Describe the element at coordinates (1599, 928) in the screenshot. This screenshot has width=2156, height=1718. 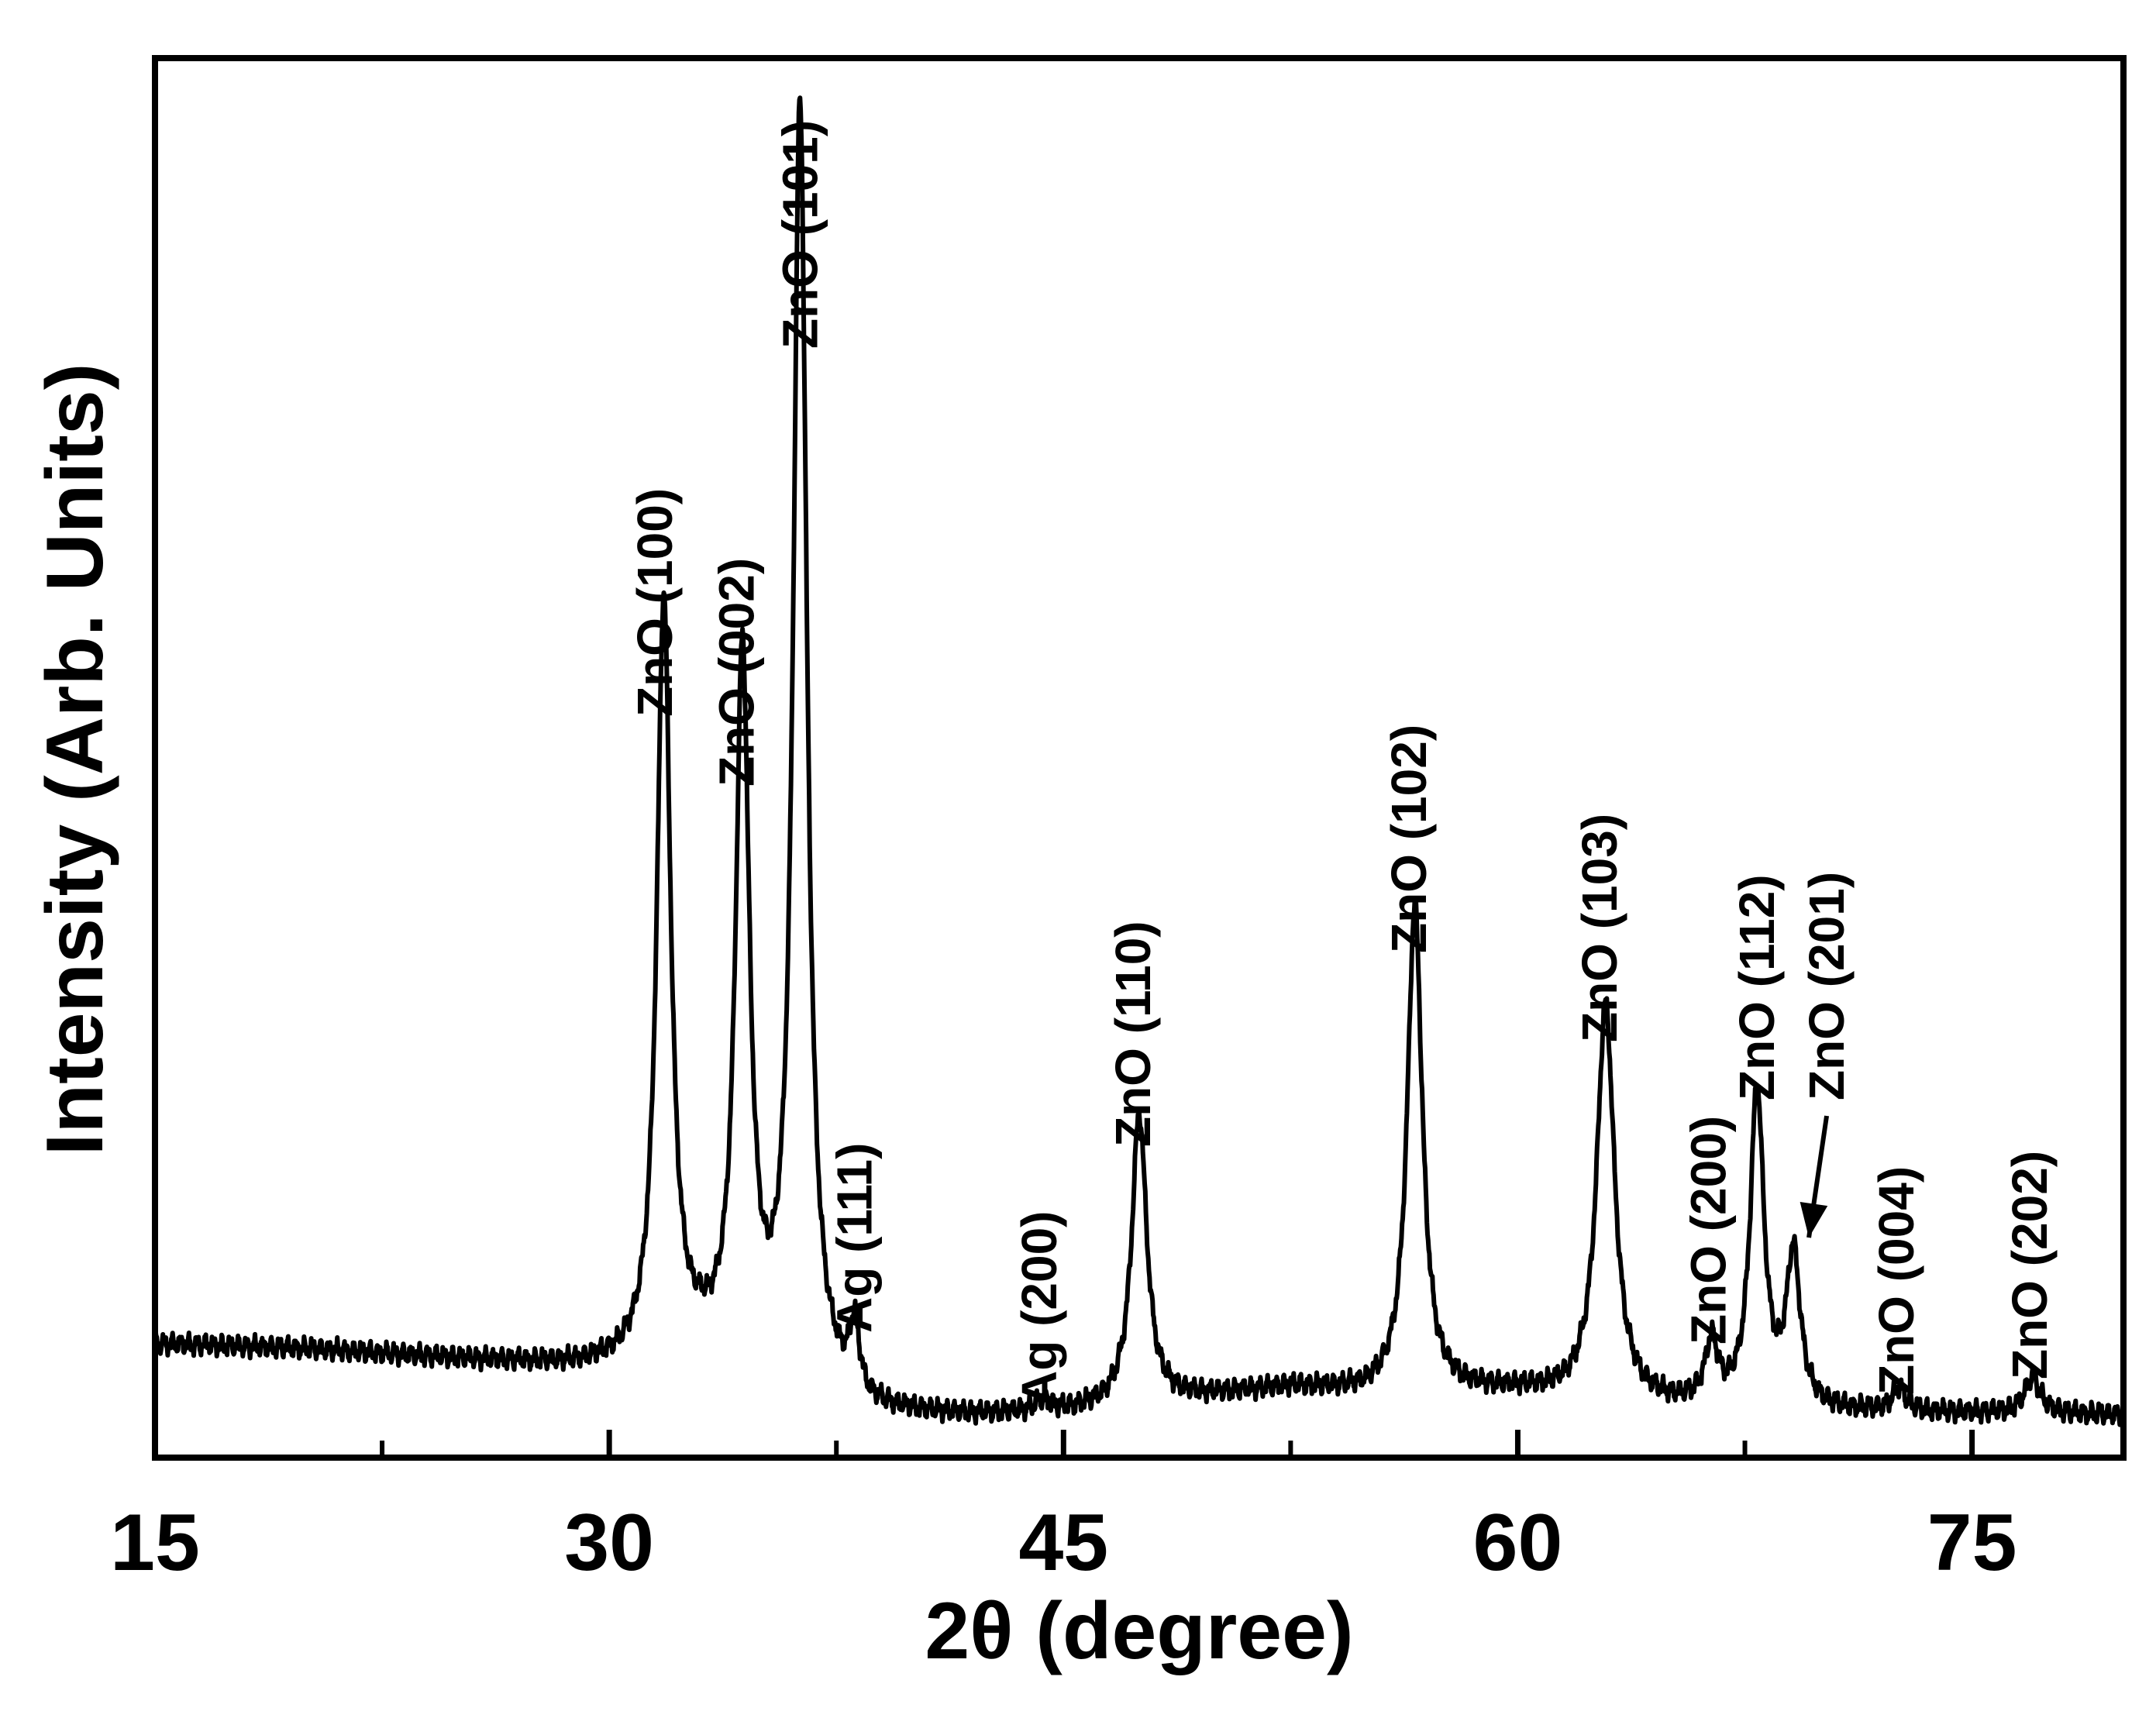
I see `peak-label: ZnO (103)` at that location.